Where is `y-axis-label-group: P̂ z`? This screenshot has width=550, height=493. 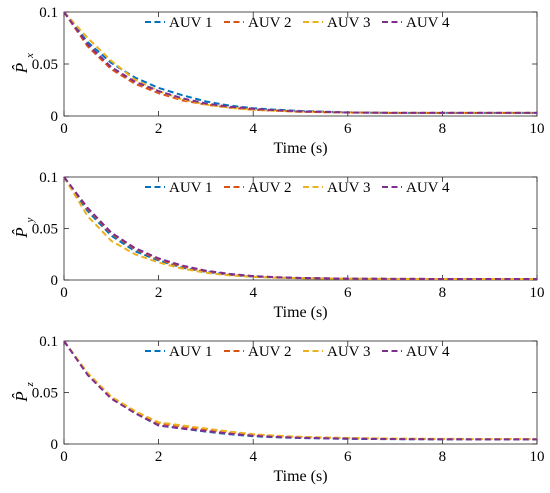 y-axis-label-group: P̂ z is located at coordinates (24, 392).